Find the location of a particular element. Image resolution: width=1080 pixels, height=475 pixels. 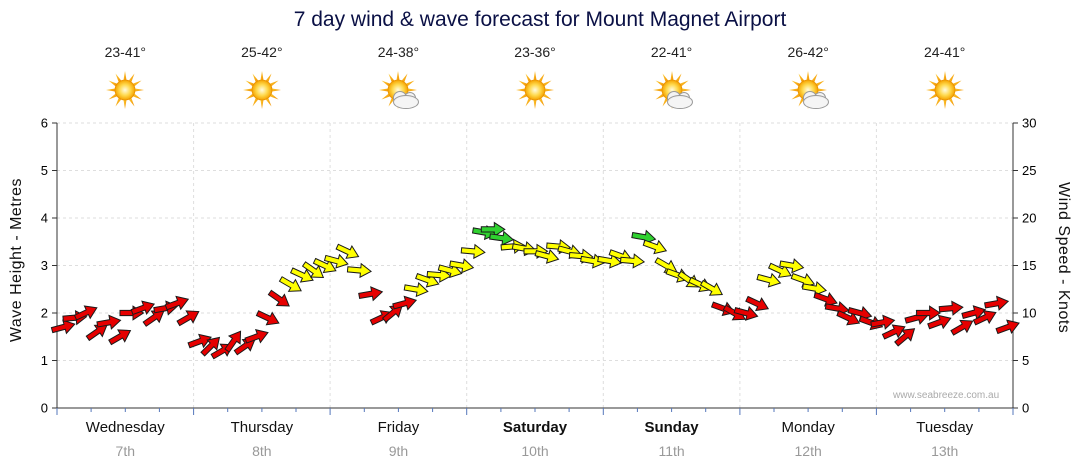

day-temp: 22-41° is located at coordinates (671, 52).